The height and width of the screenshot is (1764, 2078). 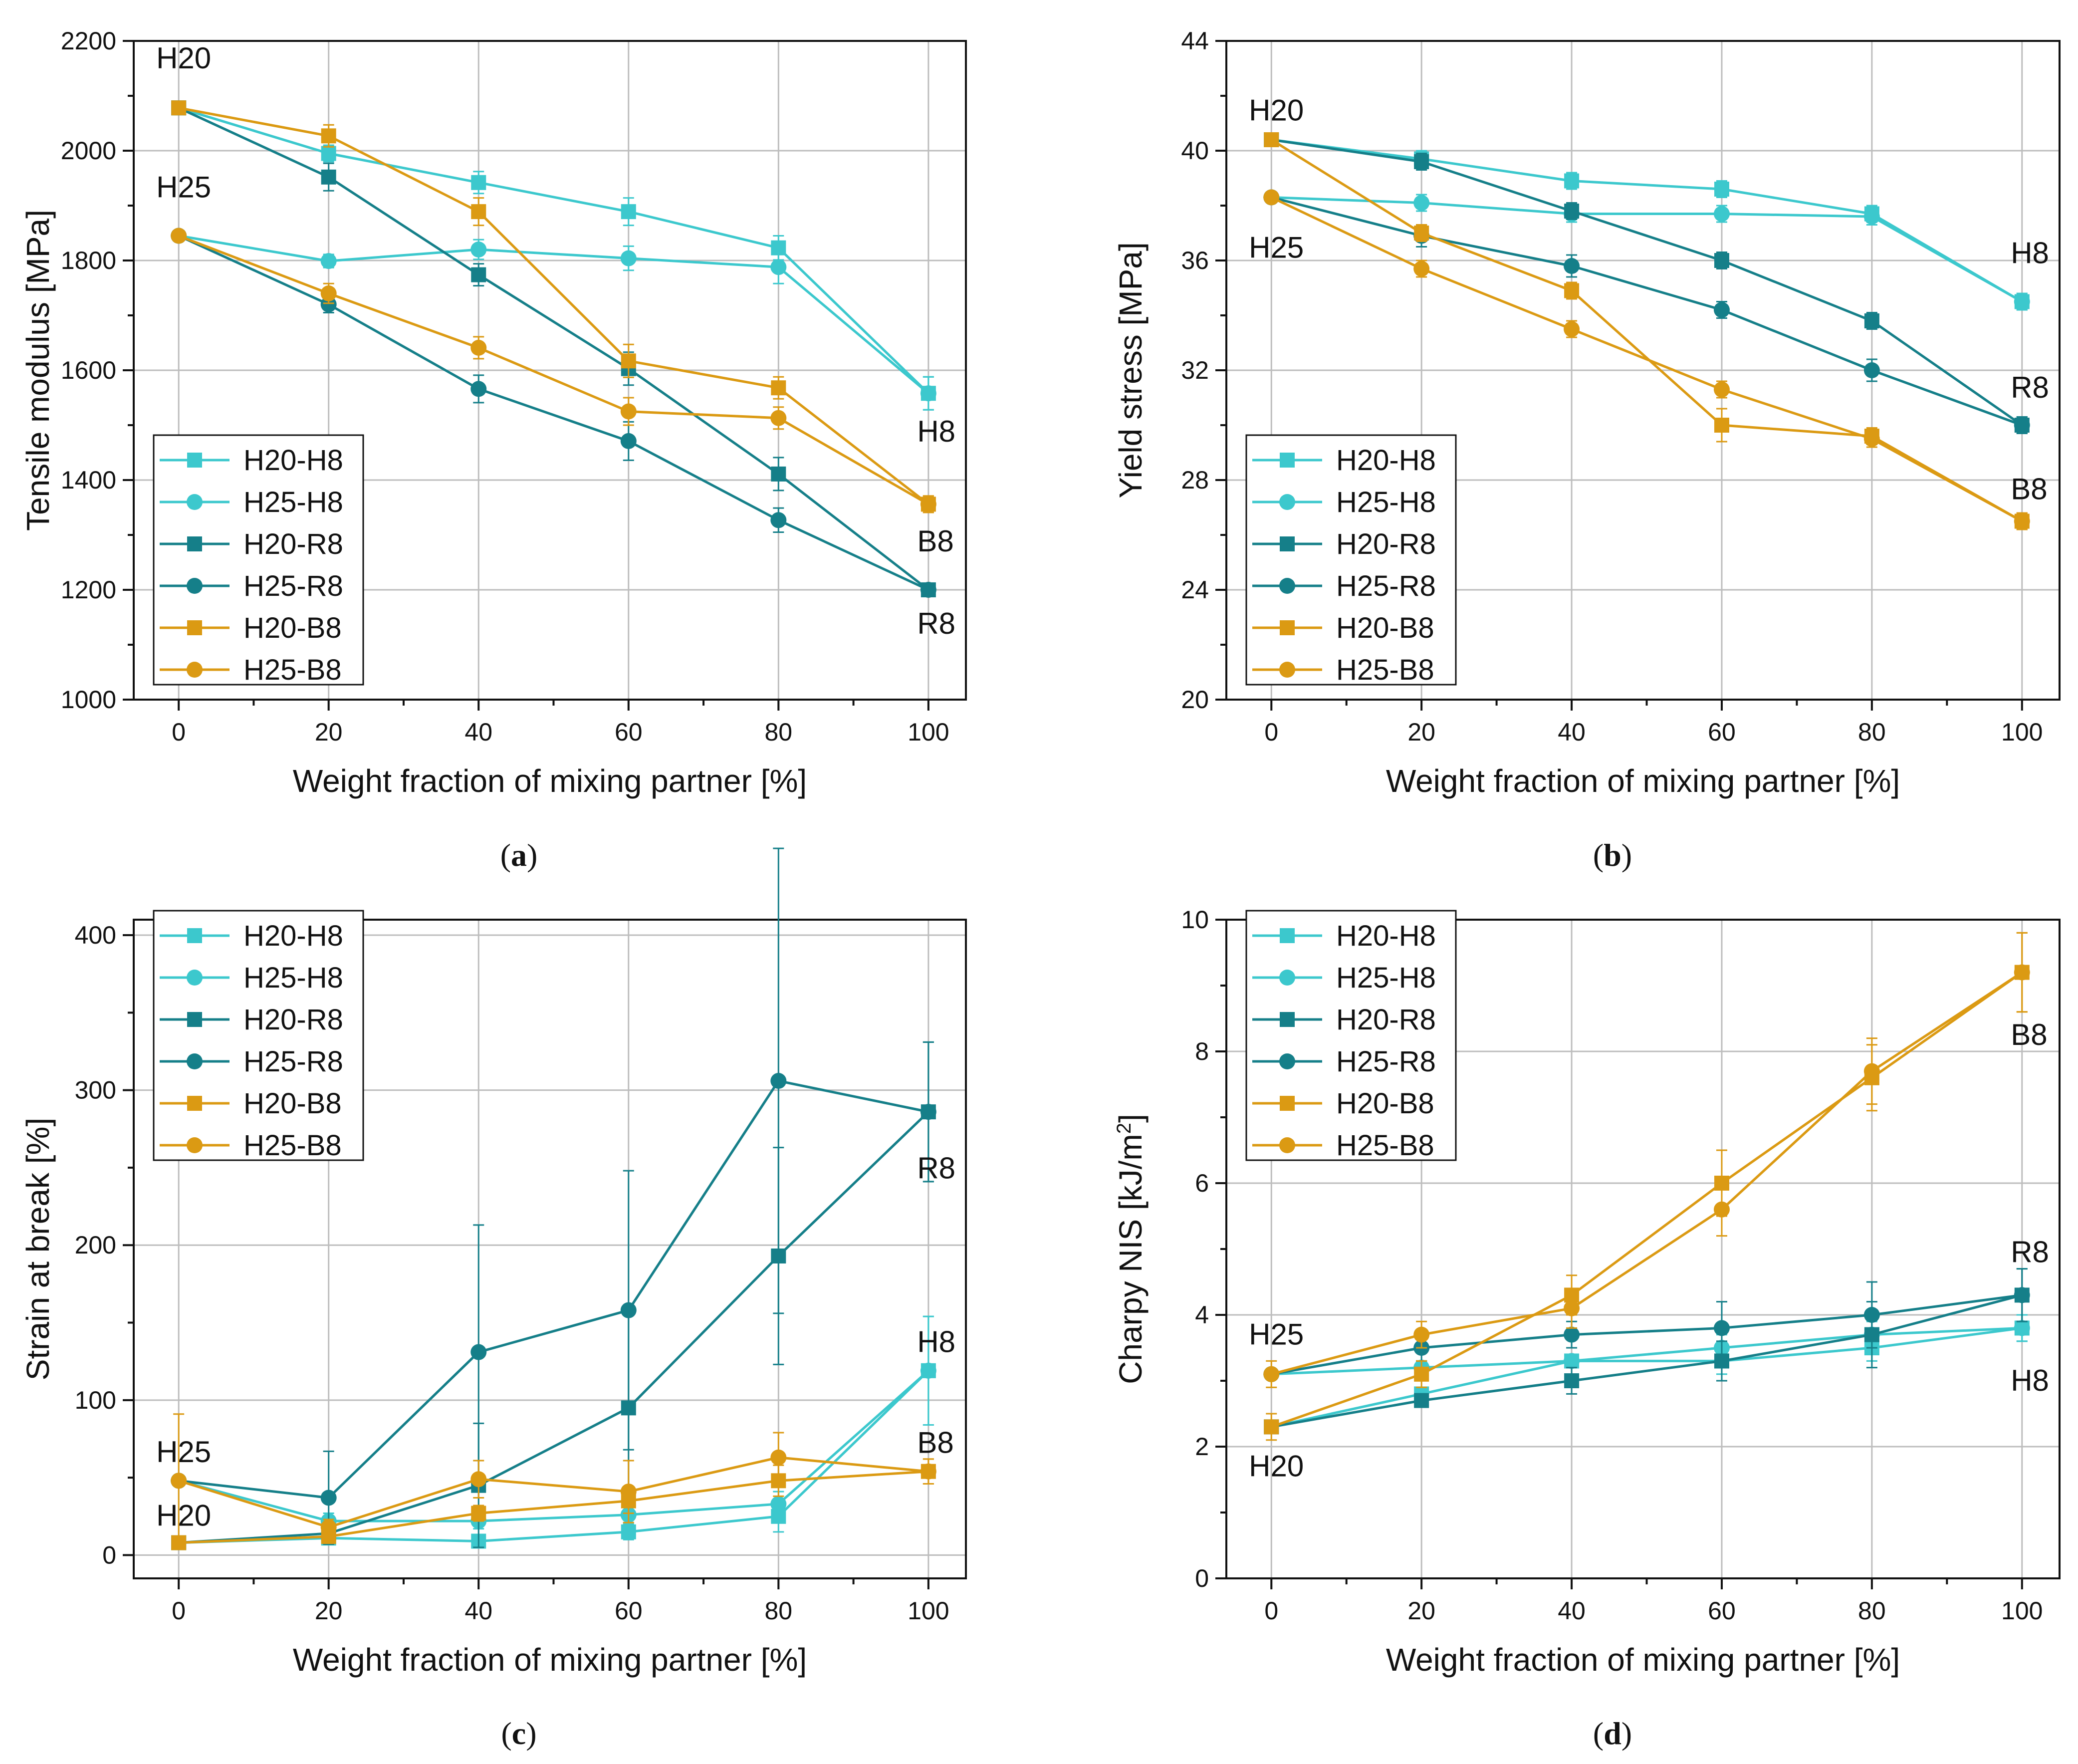 I want to click on y-tick-label: 8, so click(x=1202, y=1051).